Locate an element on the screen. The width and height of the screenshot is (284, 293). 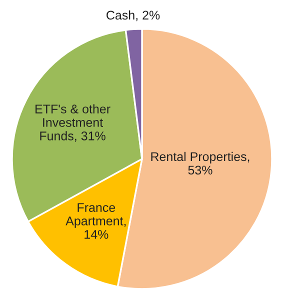
slice-label: France Apartment, 14% is located at coordinates (96, 221).